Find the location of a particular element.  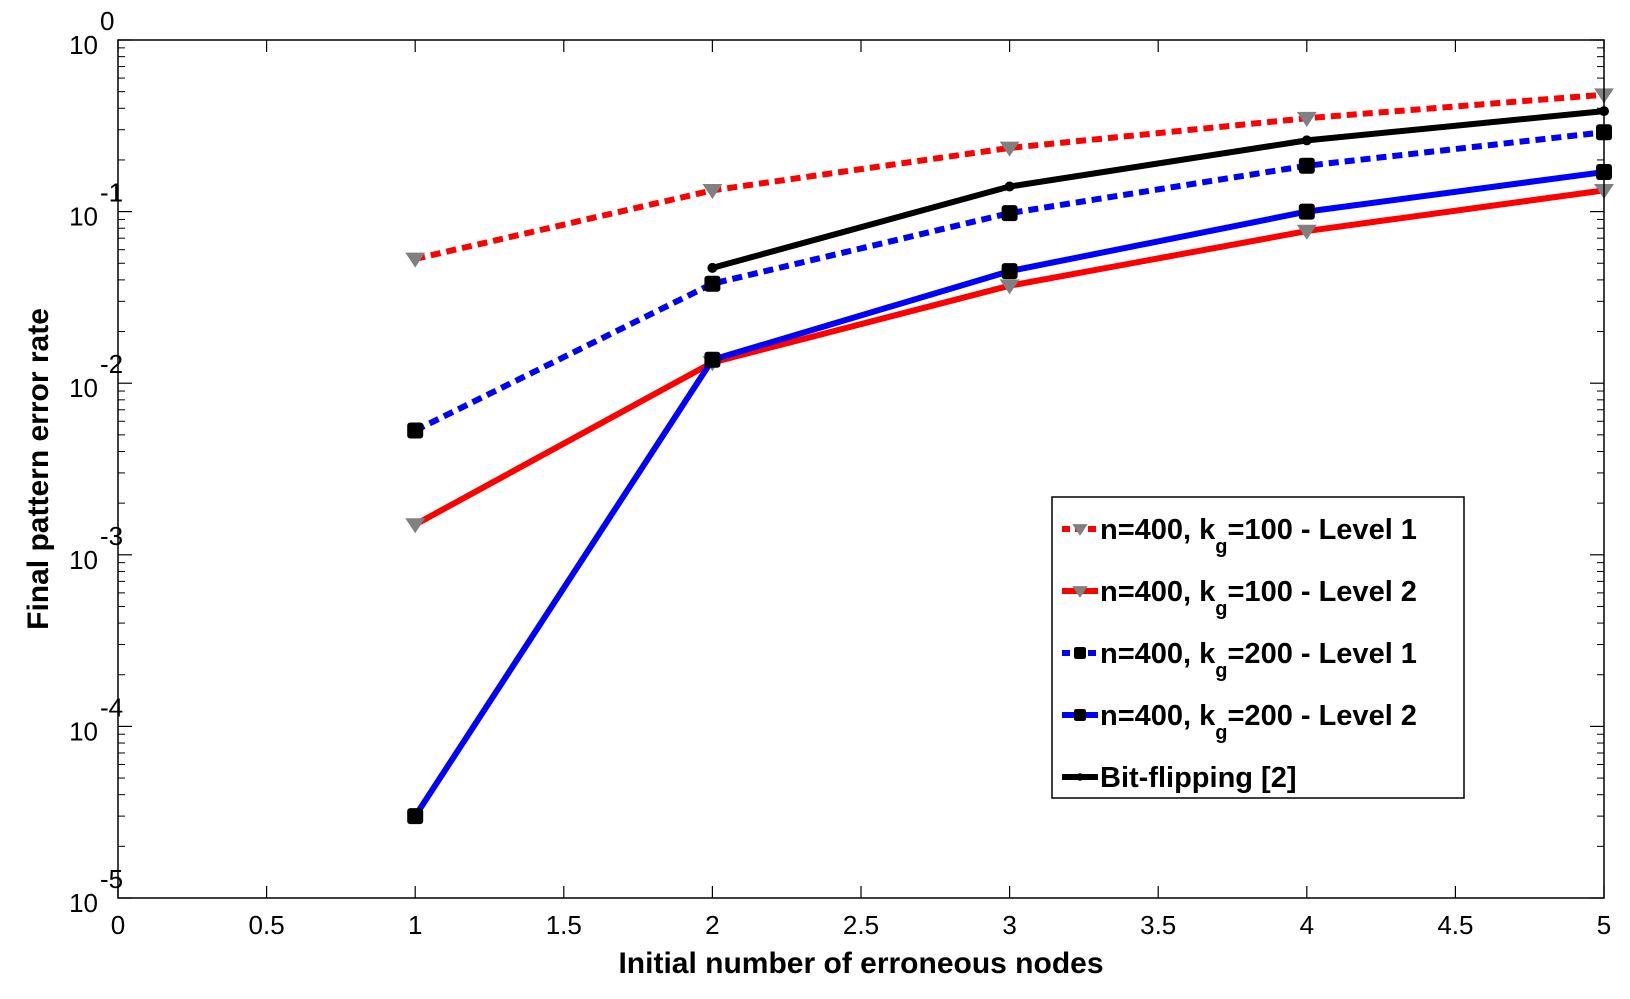

x-tick-label: 1 is located at coordinates (415, 925).